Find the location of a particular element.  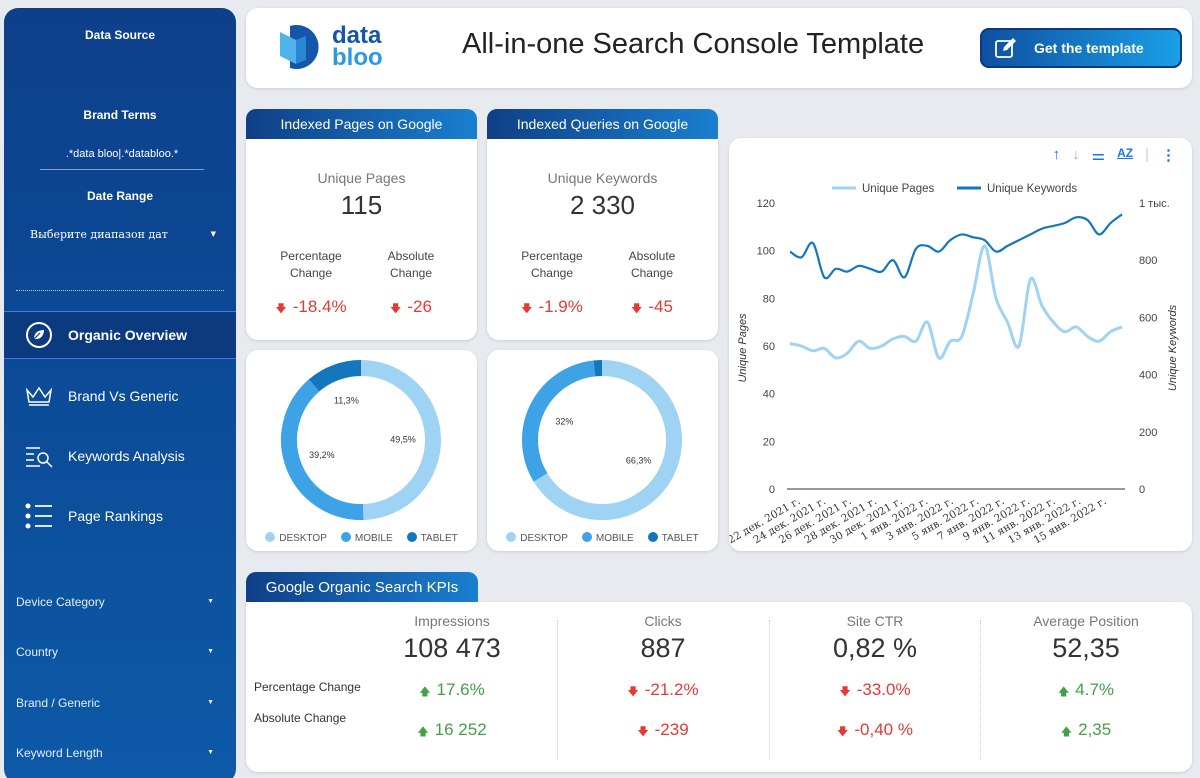

donut-slice-tablet is located at coordinates (335, 376).